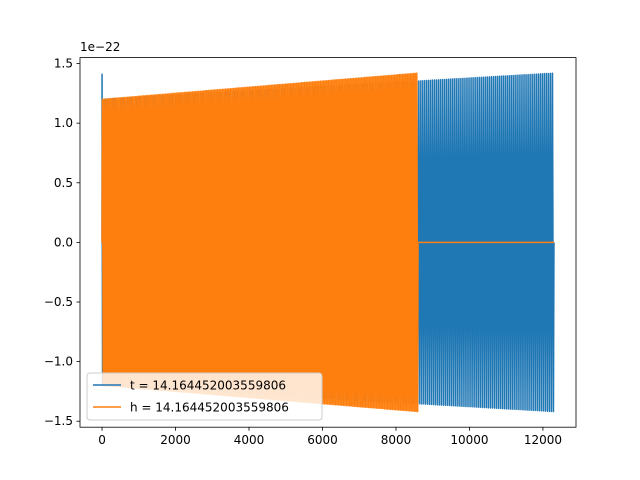  What do you see at coordinates (58, 421) in the screenshot?
I see `y-tick-label: −1.5` at bounding box center [58, 421].